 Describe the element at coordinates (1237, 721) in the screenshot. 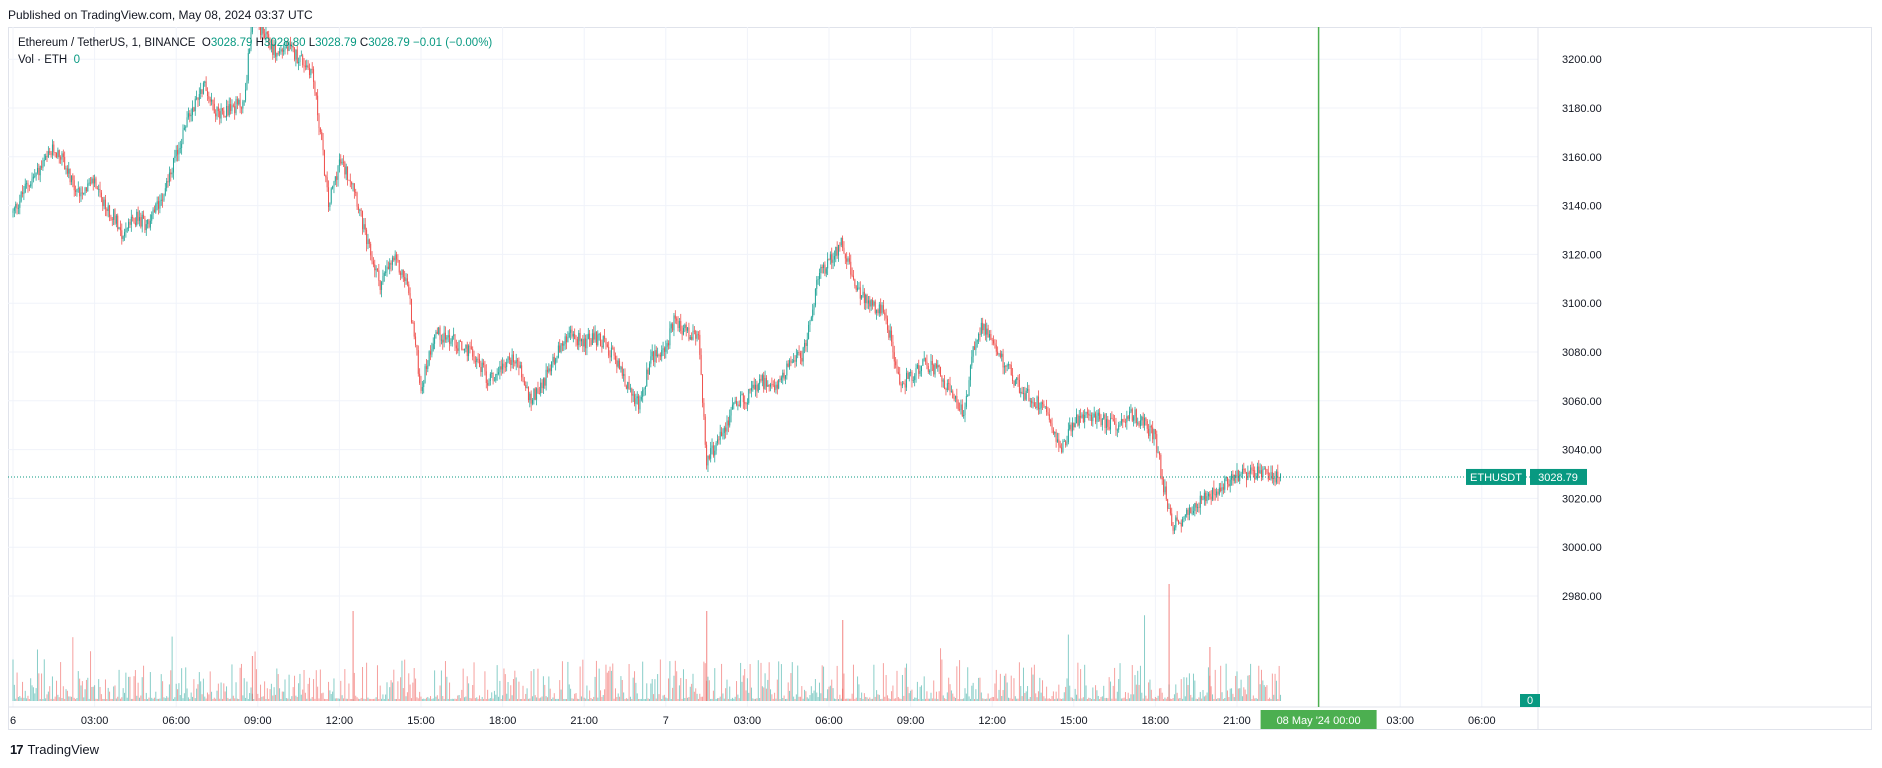

I see `x-tick-label: 21:00` at that location.